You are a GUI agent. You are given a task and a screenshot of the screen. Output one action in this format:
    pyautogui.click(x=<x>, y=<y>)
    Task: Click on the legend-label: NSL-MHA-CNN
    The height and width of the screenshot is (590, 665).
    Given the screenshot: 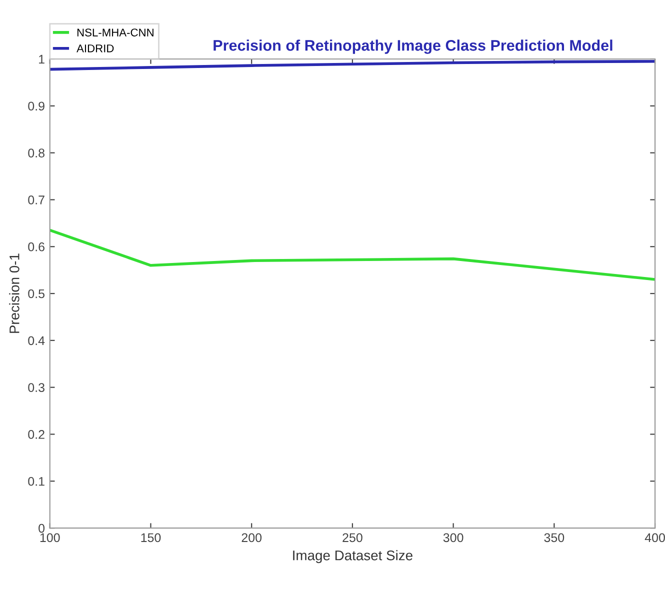 What is the action you would take?
    pyautogui.click(x=115, y=32)
    